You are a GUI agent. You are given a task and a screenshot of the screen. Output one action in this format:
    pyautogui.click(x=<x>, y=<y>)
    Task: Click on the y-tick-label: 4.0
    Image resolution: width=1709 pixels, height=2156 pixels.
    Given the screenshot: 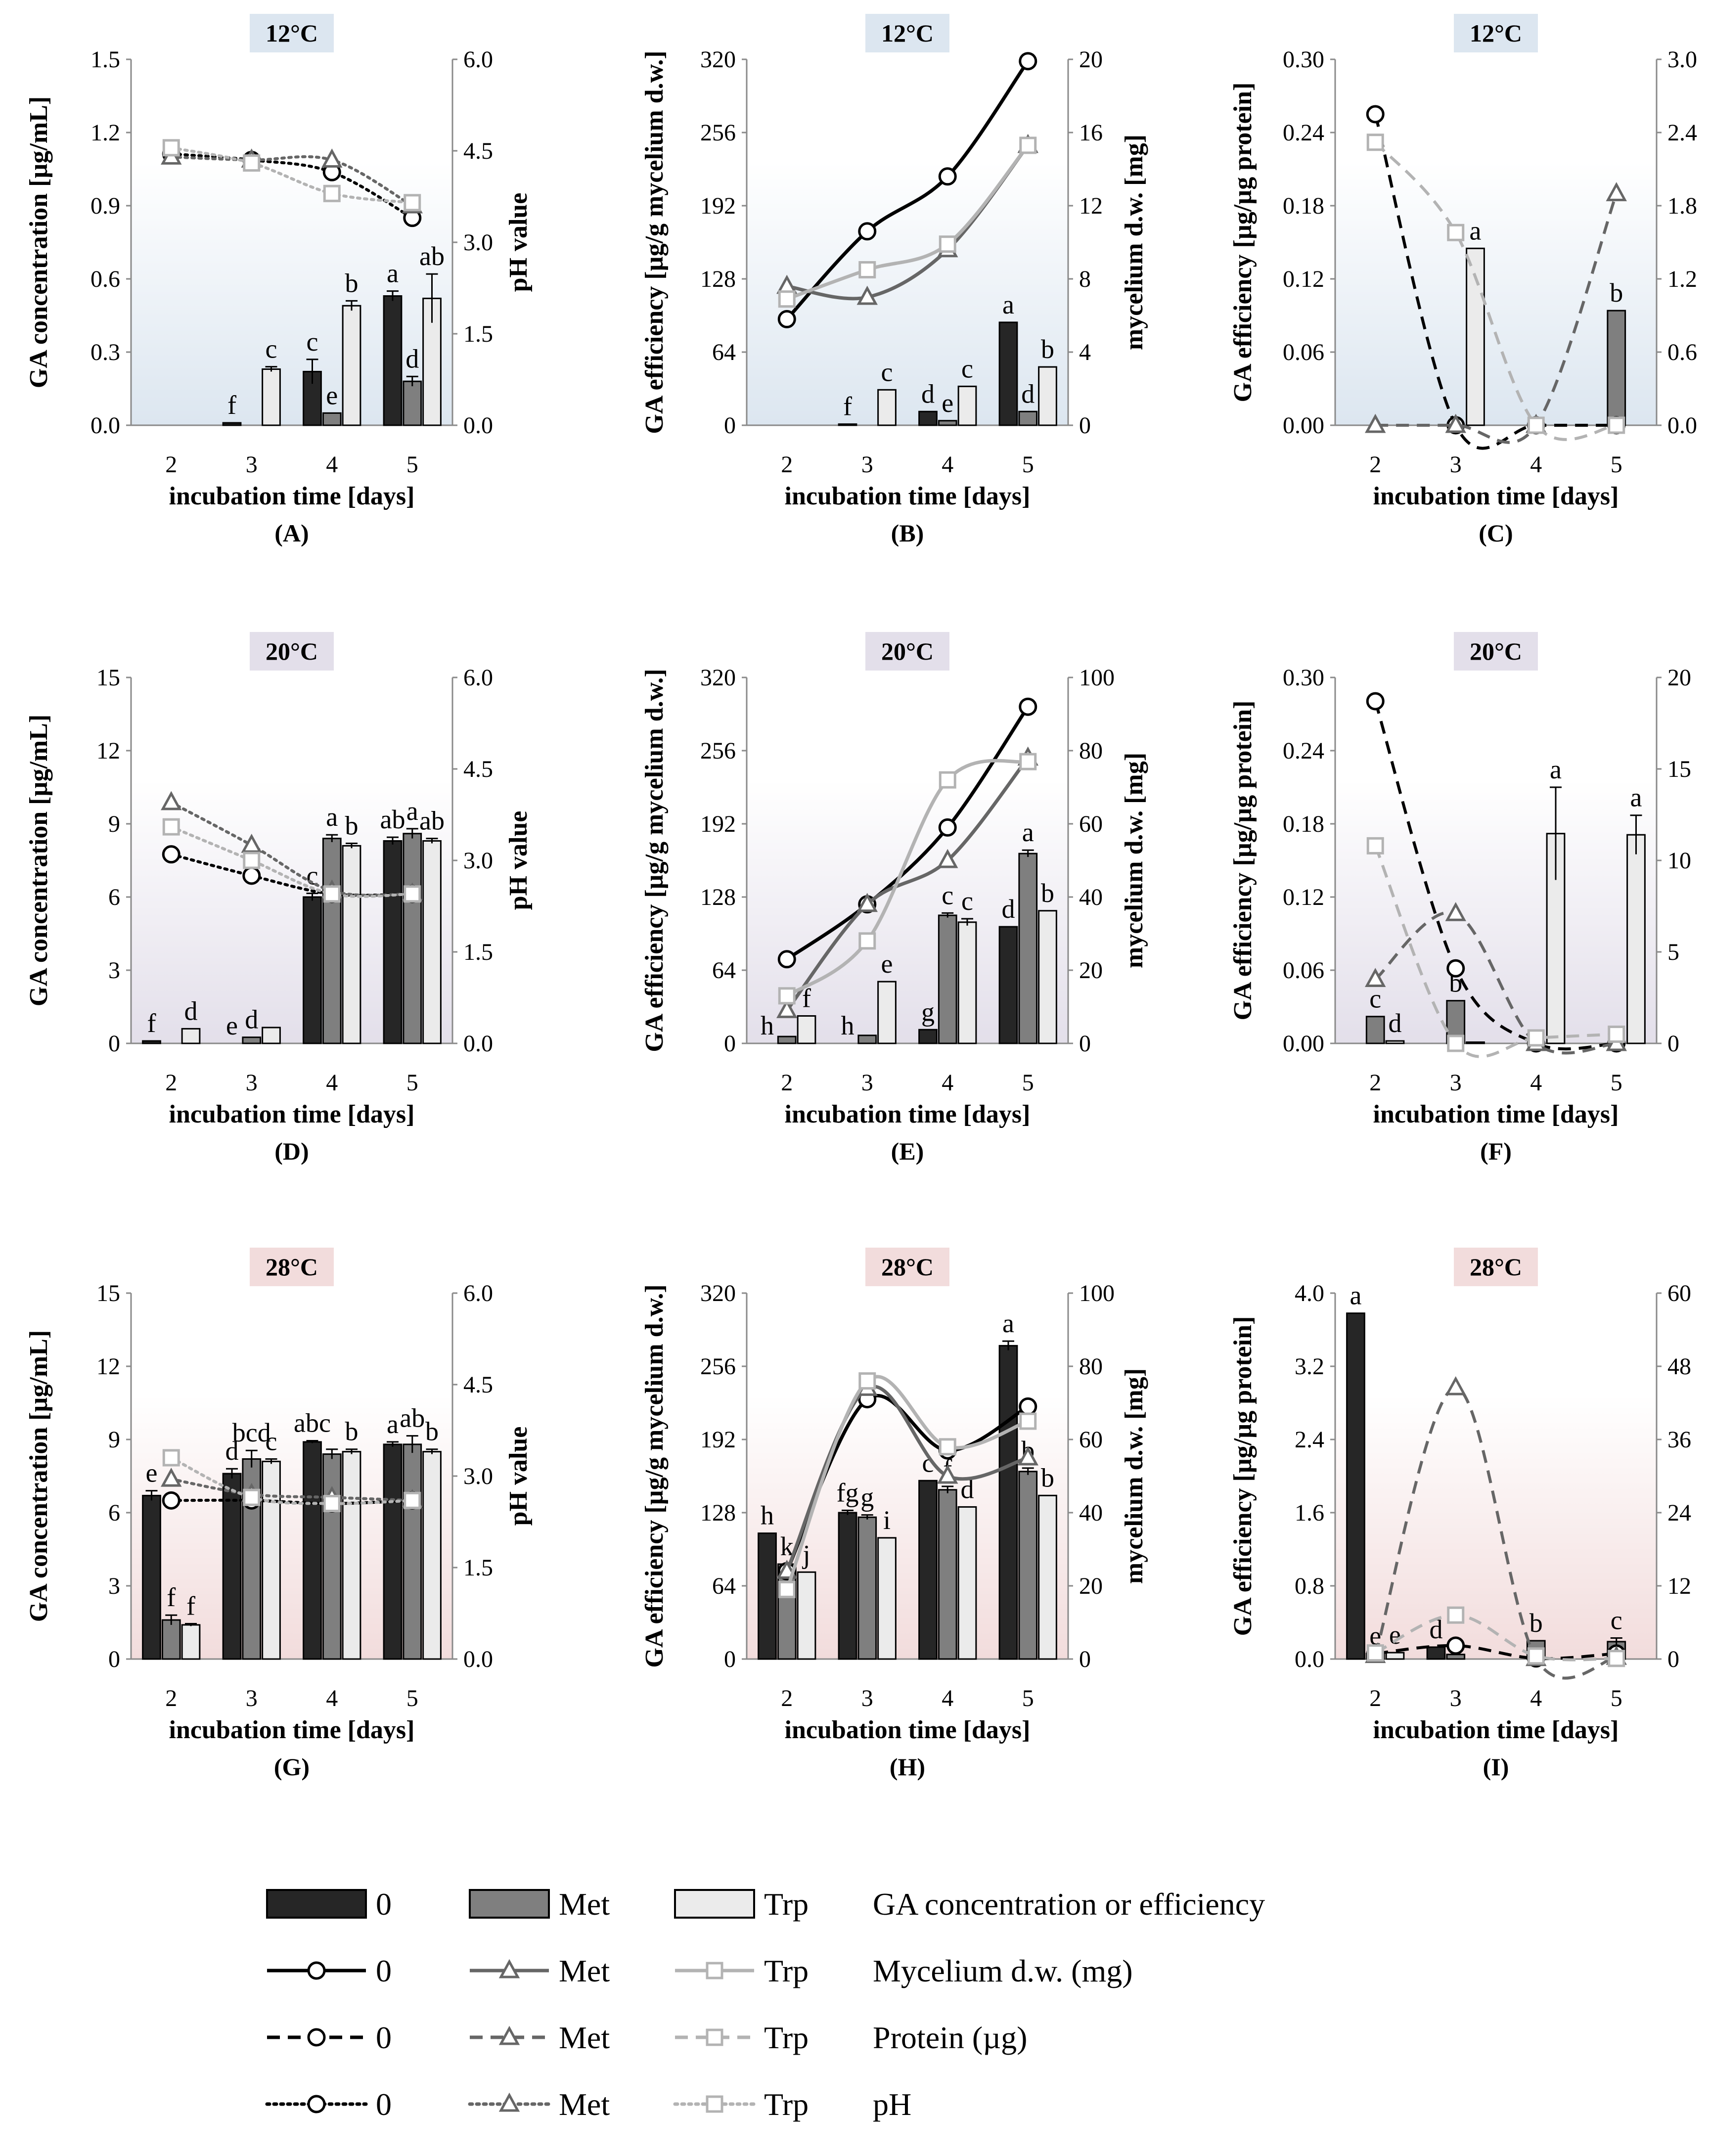 What is the action you would take?
    pyautogui.click(x=1310, y=1293)
    